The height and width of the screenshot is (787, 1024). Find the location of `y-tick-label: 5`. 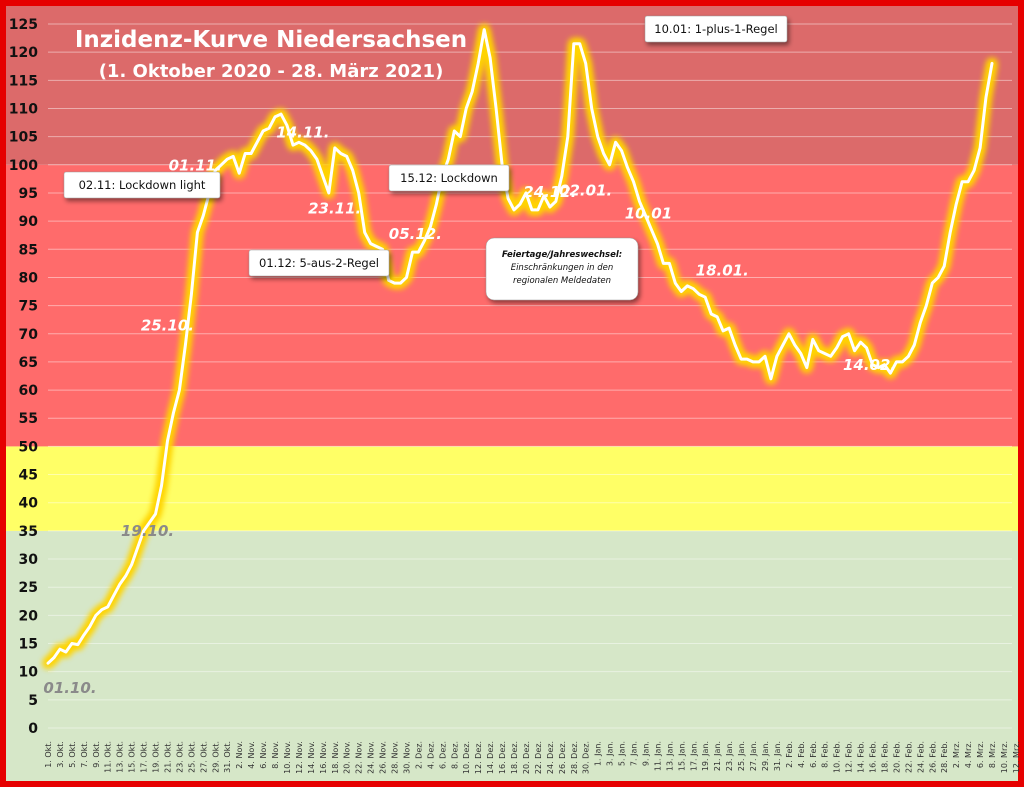

y-tick-label: 5 is located at coordinates (33, 701).